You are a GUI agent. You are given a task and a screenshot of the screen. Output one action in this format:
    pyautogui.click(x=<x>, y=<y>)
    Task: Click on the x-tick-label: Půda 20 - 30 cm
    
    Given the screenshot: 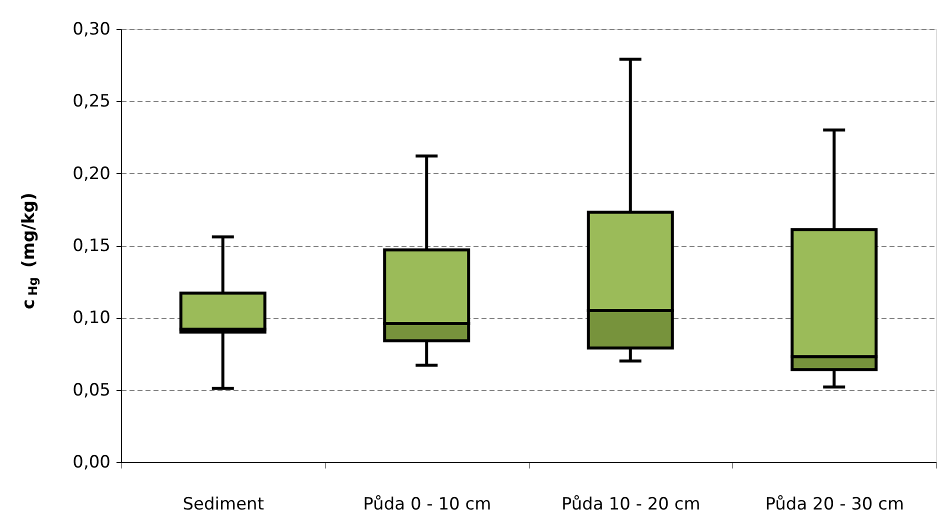 What is the action you would take?
    pyautogui.click(x=834, y=503)
    